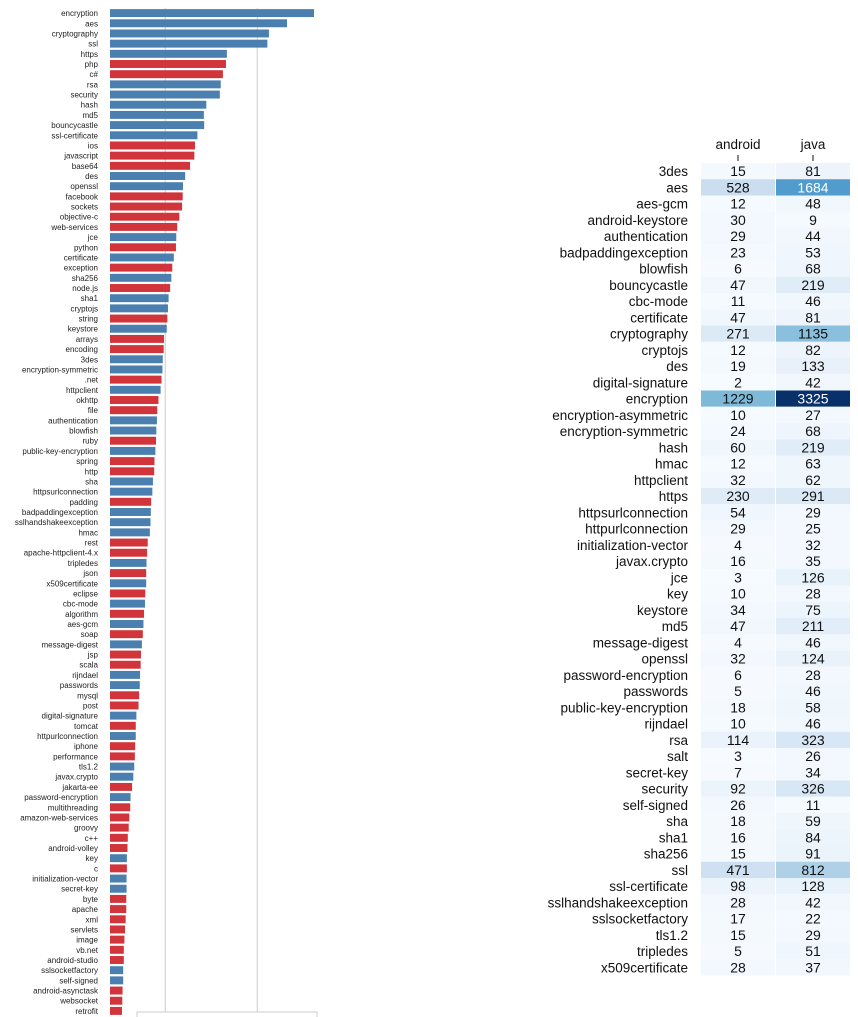 The image size is (858, 1017). I want to click on bar-label-algorithm: algorithm, so click(81, 614).